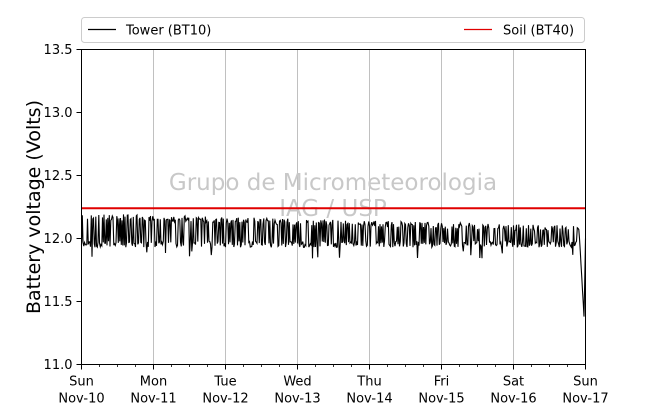  Describe the element at coordinates (168, 31) in the screenshot. I see `legend-label-tower: Tower (BT10)` at that location.